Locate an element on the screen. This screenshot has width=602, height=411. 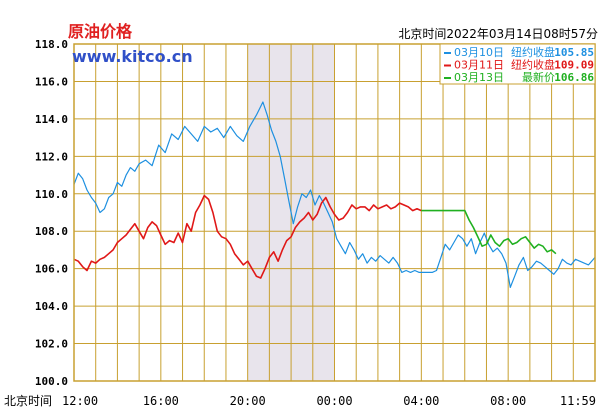
y-tick-label: 114.0 is located at coordinates (51, 119).